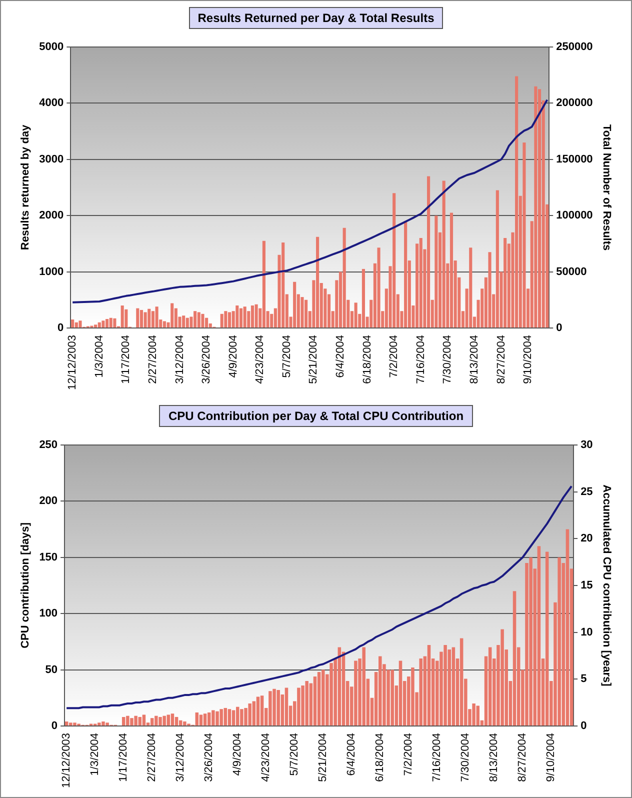 Image resolution: width=632 pixels, height=798 pixels. What do you see at coordinates (48, 557) in the screenshot?
I see `y-tick-label: 150` at bounding box center [48, 557].